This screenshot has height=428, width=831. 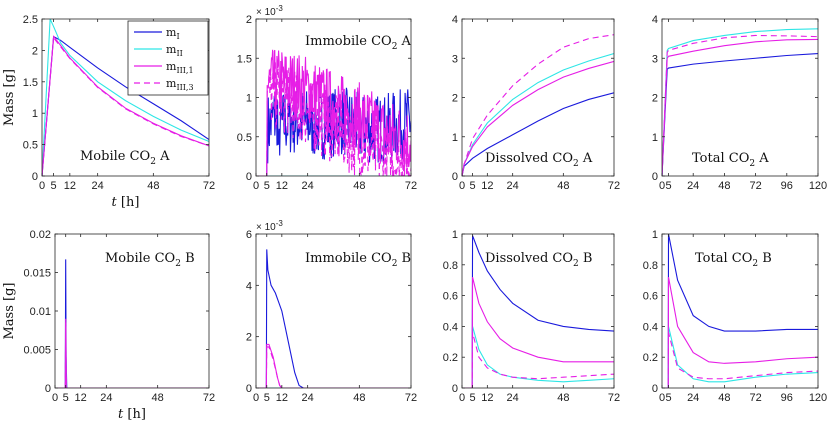 What do you see at coordinates (450, 358) in the screenshot?
I see `y-tick-label: 0.2` at bounding box center [450, 358].